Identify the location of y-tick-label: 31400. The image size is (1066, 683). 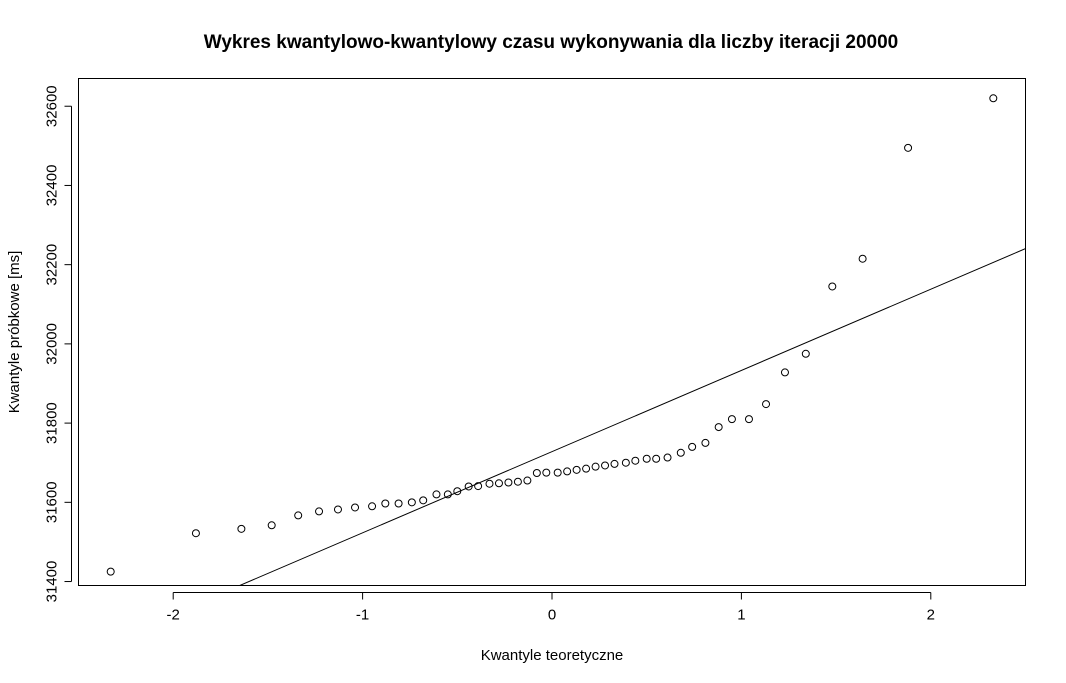
(52, 582).